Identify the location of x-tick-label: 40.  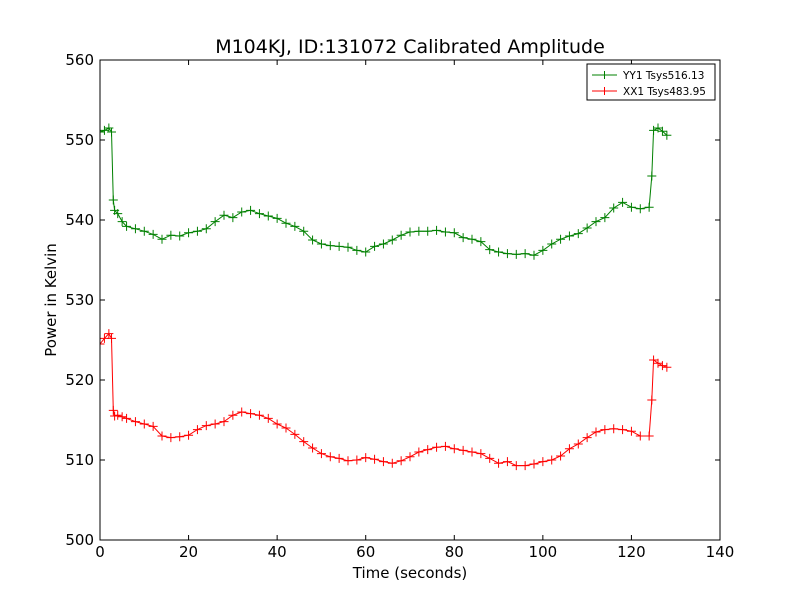
(277, 552).